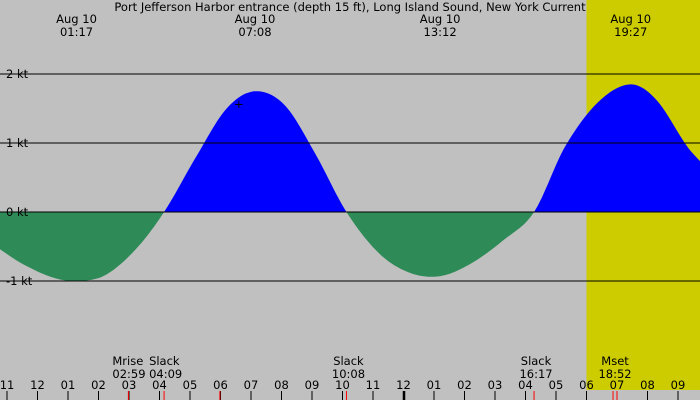 This screenshot has height=400, width=700. What do you see at coordinates (17, 74) in the screenshot?
I see `y-tick-label: 2 kt` at bounding box center [17, 74].